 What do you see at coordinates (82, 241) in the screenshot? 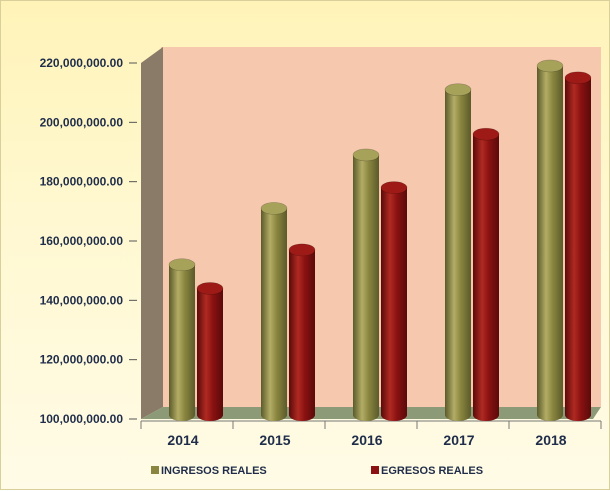
I see `y-tick-label: 160,000,000.00` at bounding box center [82, 241].